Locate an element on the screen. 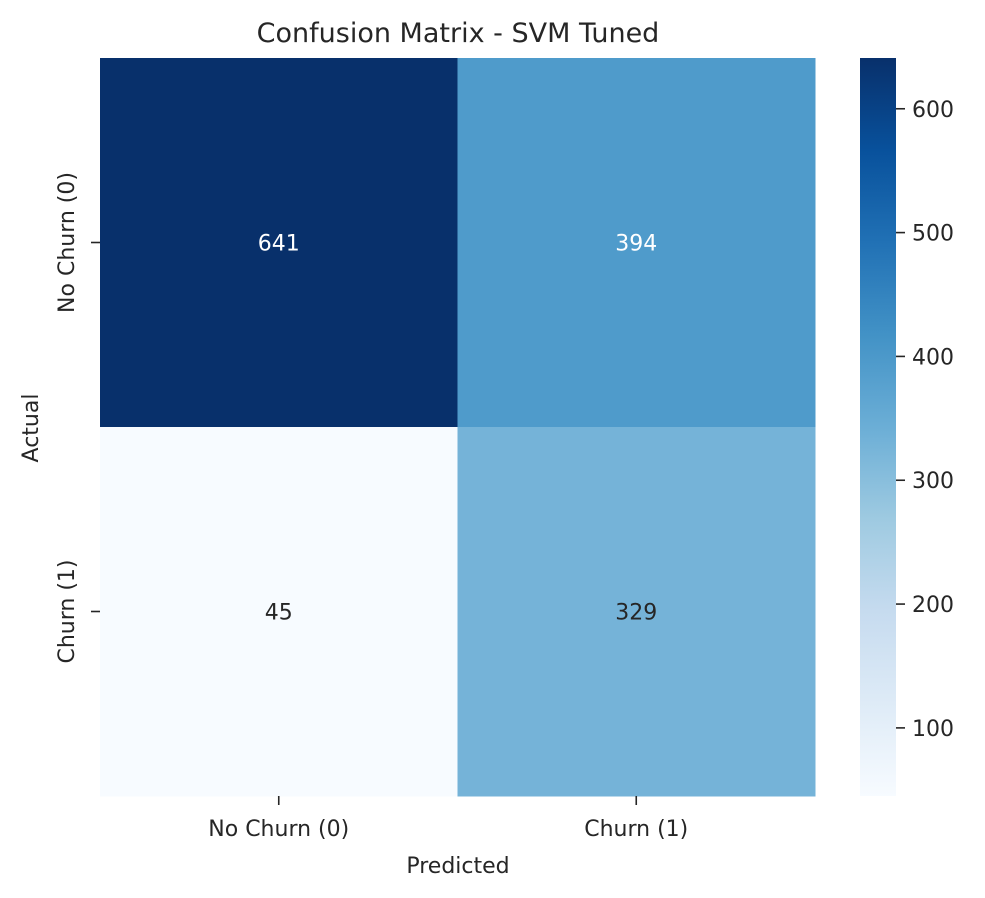 The width and height of the screenshot is (985, 898). colorbar-tick-label: 500 is located at coordinates (933, 234).